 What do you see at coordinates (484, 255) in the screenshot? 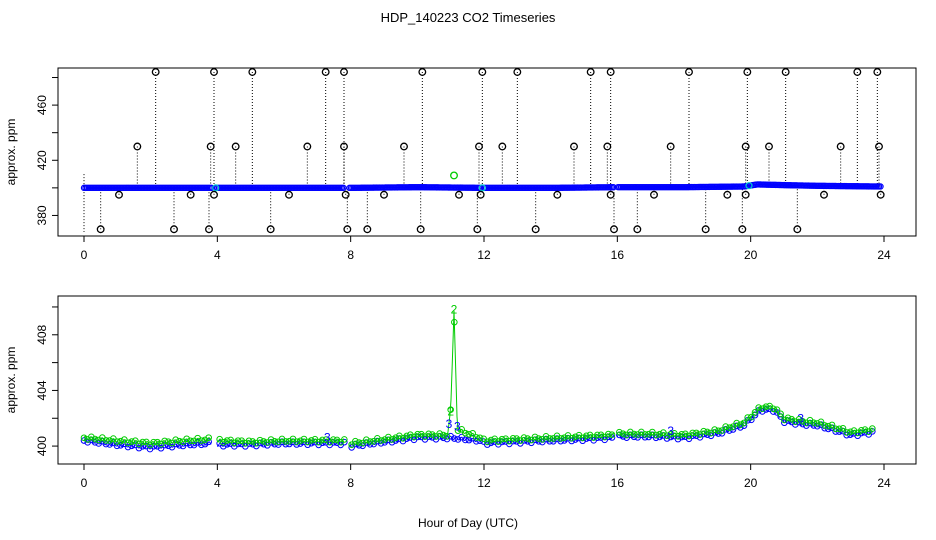
I see `x-tick-label: 12` at bounding box center [484, 255].